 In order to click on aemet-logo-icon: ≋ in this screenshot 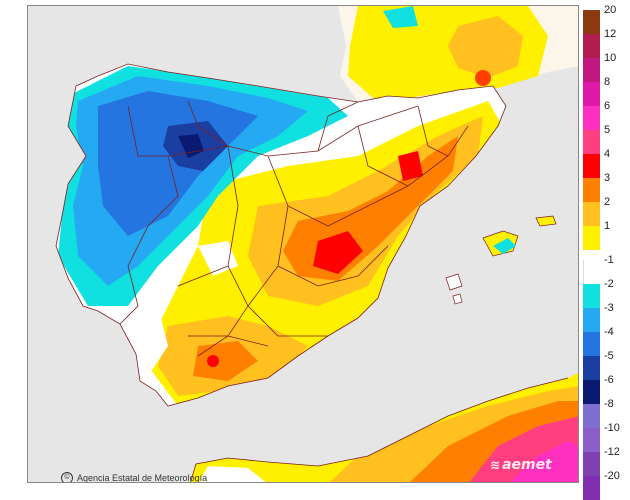, I will do `click(495, 465)`.